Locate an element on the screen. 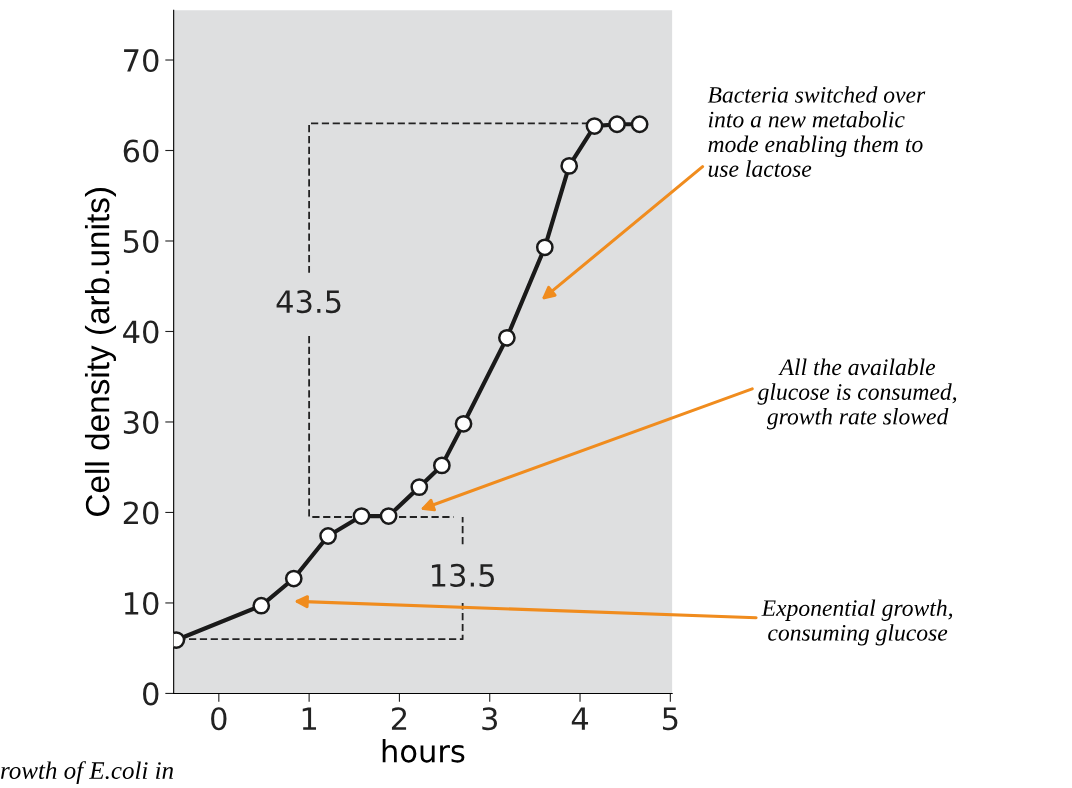 This screenshot has width=1072, height=788. y-tick-label: 50 is located at coordinates (141, 241).